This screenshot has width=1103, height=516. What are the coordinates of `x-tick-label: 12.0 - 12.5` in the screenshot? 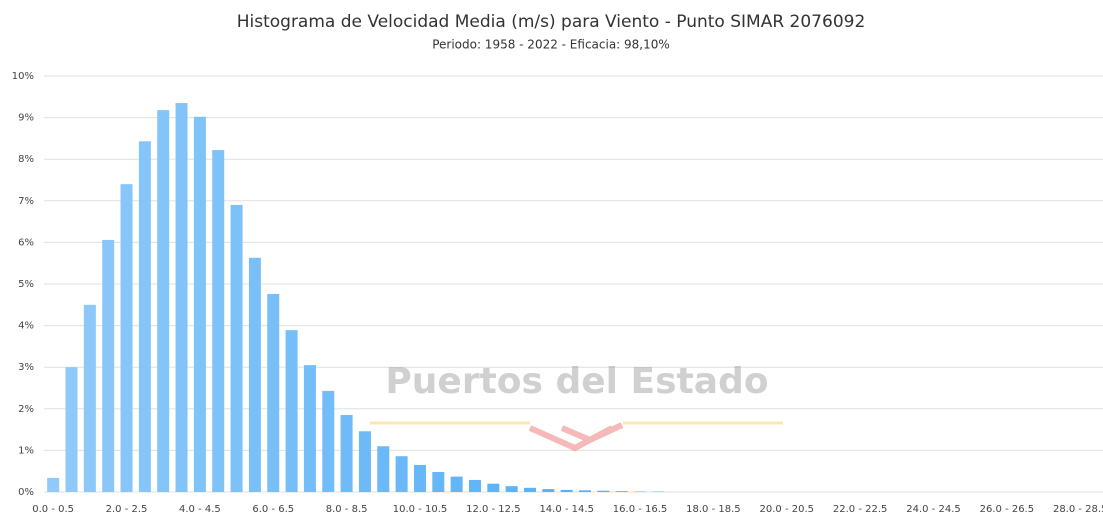 It's located at (493, 509).